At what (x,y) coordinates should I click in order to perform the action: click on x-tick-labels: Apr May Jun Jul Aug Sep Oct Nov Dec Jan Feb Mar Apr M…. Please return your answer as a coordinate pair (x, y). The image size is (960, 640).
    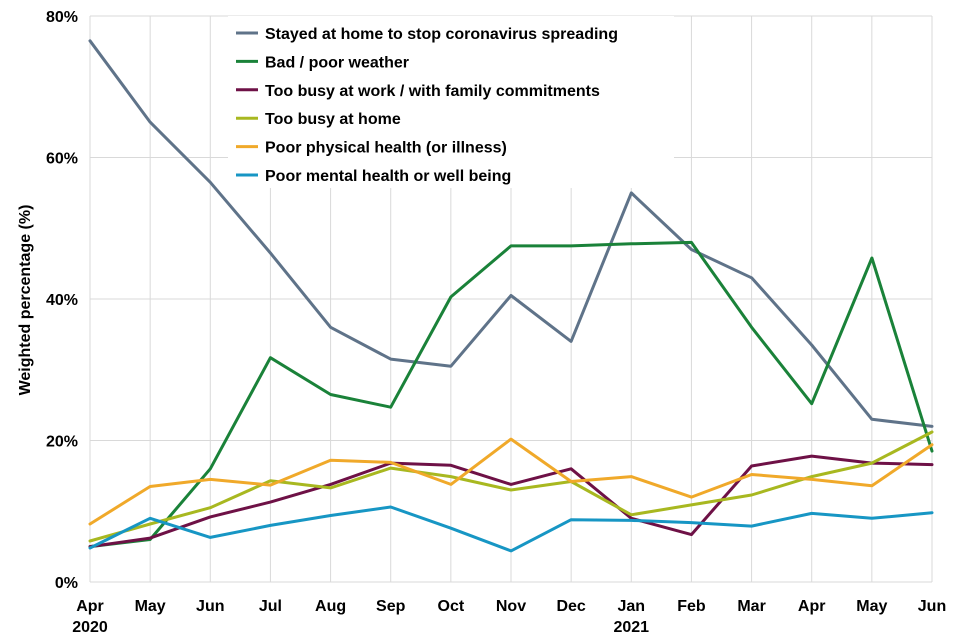
    Looking at the image, I should click on (509, 617).